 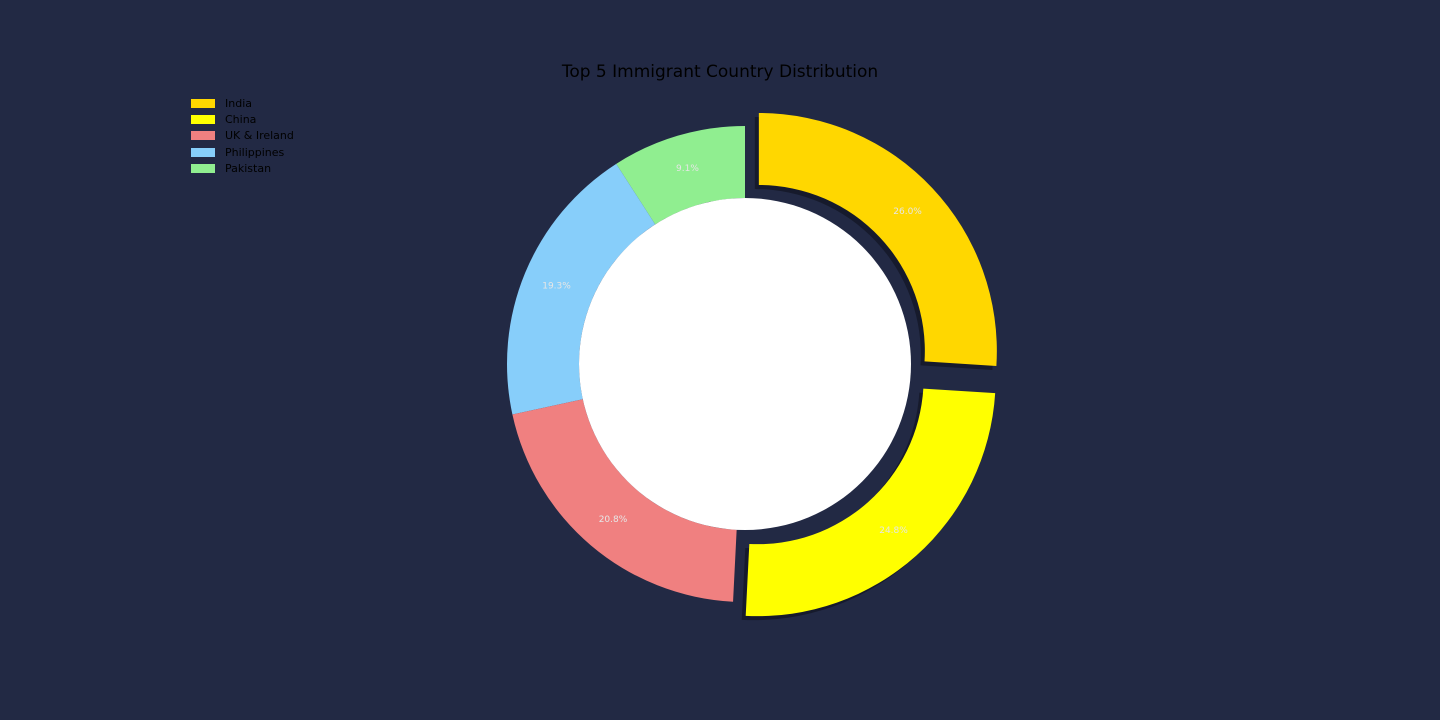 I want to click on slice-labels: 9.1% 19.3% 20.8% 24.8% 26.0%, so click(x=732, y=350).